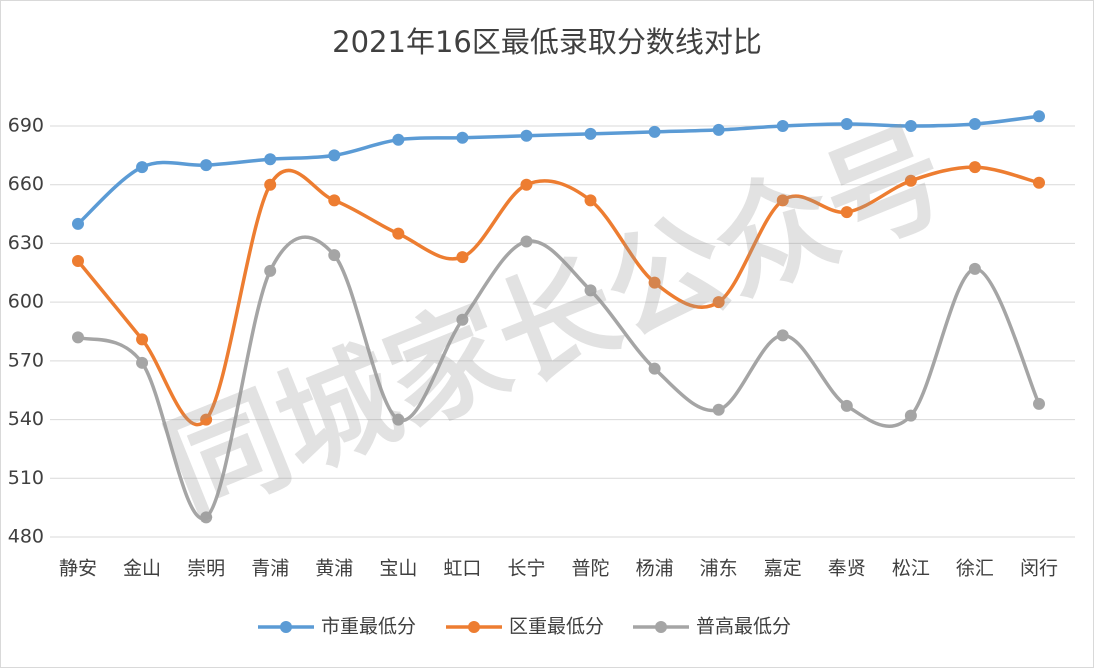  What do you see at coordinates (78, 569) in the screenshot?
I see `x-tick-label: 静安` at bounding box center [78, 569].